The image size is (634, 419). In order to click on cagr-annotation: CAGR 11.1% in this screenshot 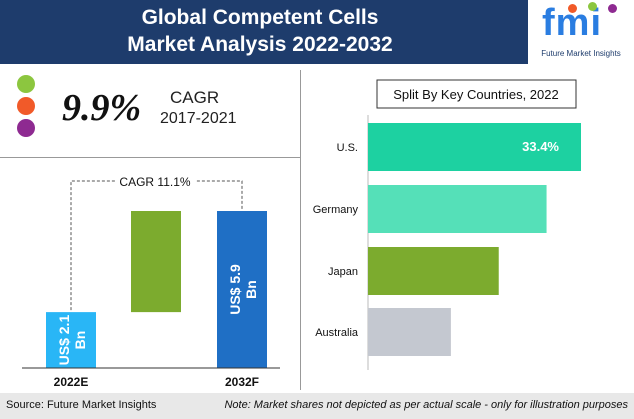, I will do `click(154, 182)`.